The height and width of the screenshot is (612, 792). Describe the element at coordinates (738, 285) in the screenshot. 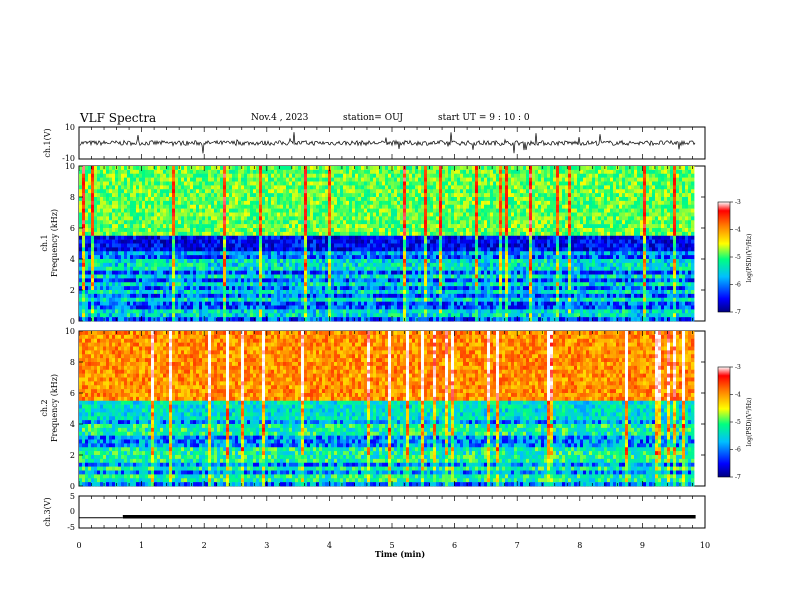

I see `ch1-colorbar-tick: -6` at that location.